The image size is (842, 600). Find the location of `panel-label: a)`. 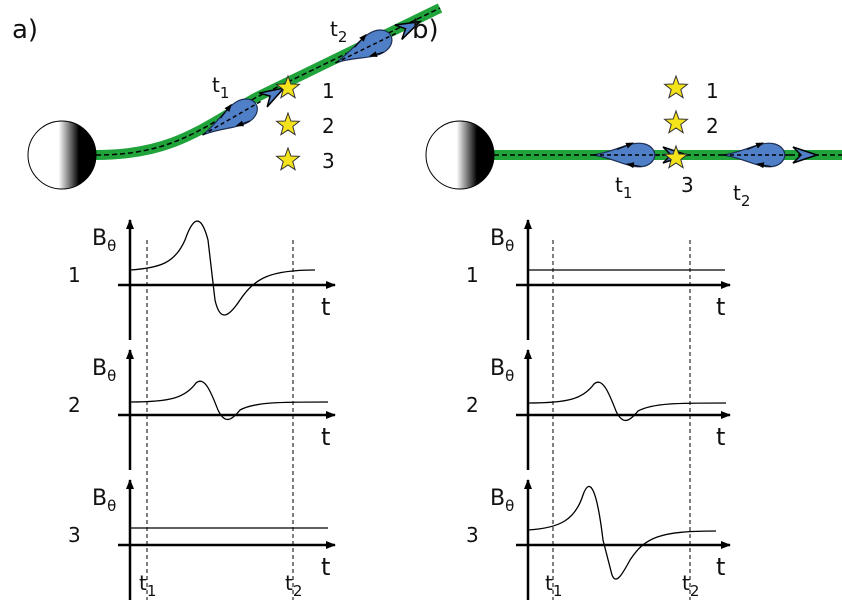

panel-label: a) is located at coordinates (25, 30).